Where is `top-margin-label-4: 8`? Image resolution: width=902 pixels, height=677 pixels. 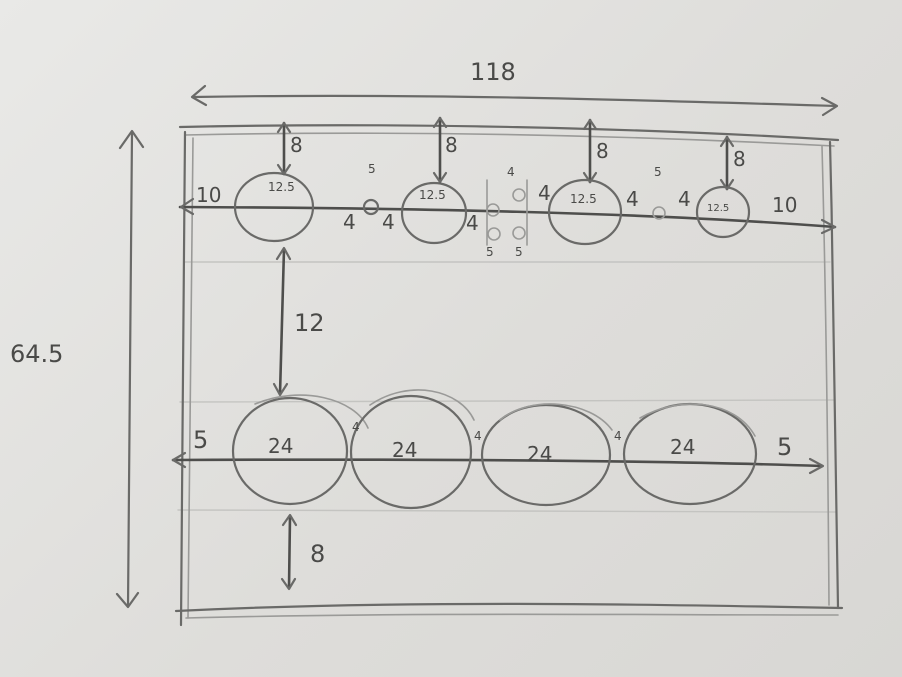
top-margin-label-4: 8 is located at coordinates (739, 159).